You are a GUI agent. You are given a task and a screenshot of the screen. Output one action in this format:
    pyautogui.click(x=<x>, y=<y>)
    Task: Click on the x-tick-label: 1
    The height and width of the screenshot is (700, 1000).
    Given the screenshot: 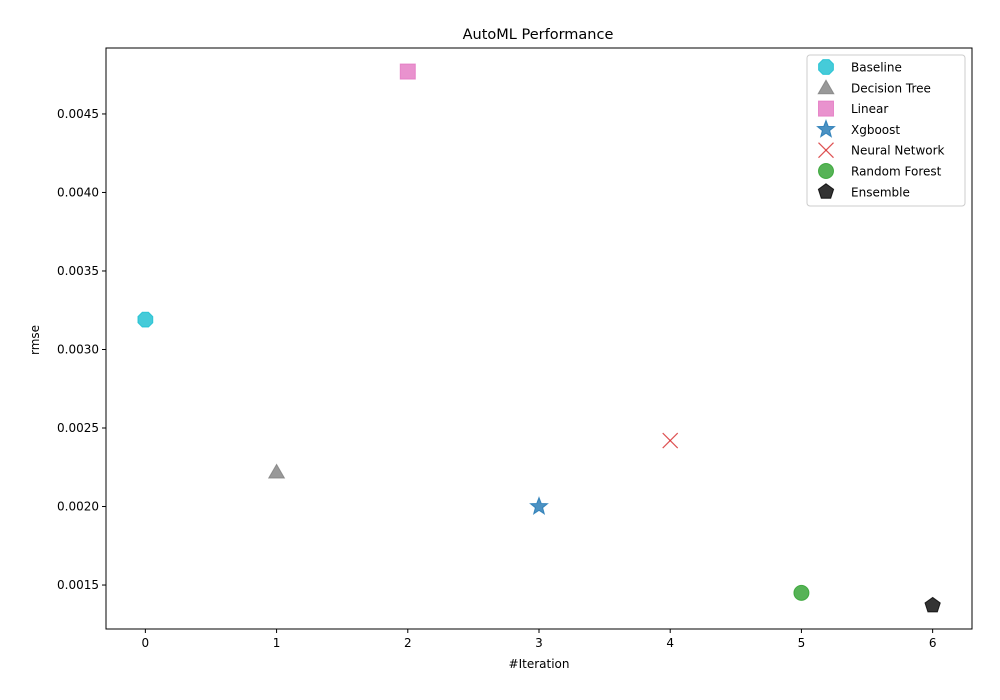 What is the action you would take?
    pyautogui.click(x=277, y=643)
    